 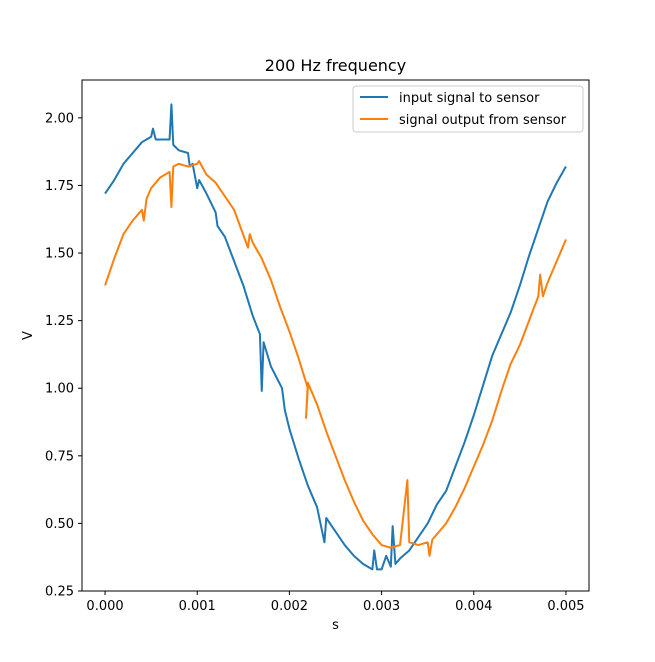 What do you see at coordinates (59, 321) in the screenshot?
I see `y-tick-label: 1.25` at bounding box center [59, 321].